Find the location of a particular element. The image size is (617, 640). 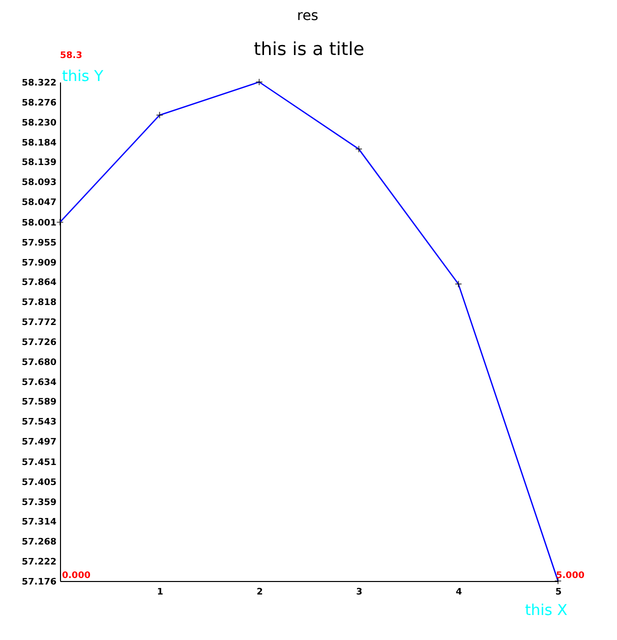

x-axis-title: this X is located at coordinates (546, 610).